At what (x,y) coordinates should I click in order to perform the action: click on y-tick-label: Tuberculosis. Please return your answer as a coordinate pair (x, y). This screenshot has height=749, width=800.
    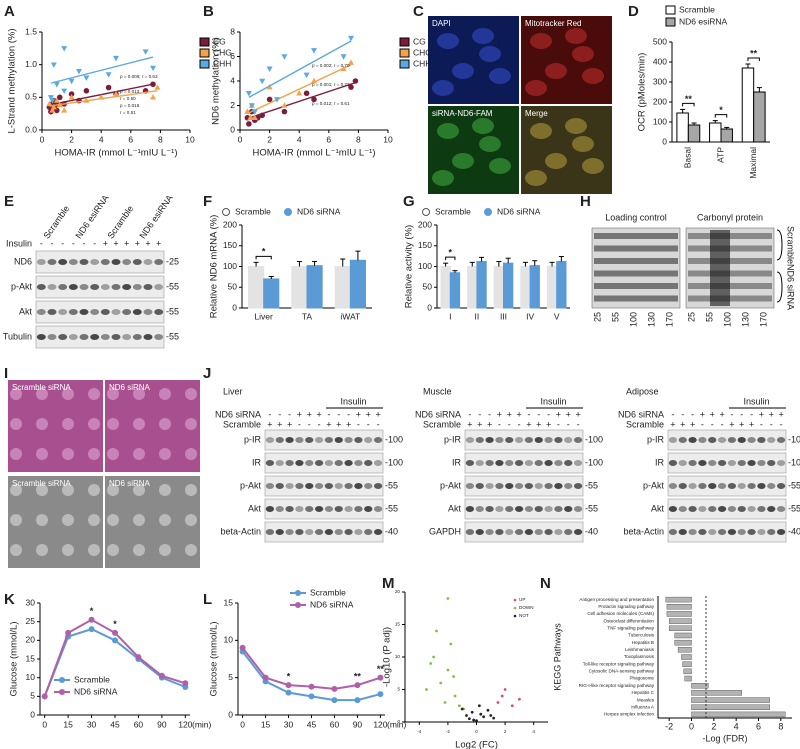
    Looking at the image, I should click on (641, 635).